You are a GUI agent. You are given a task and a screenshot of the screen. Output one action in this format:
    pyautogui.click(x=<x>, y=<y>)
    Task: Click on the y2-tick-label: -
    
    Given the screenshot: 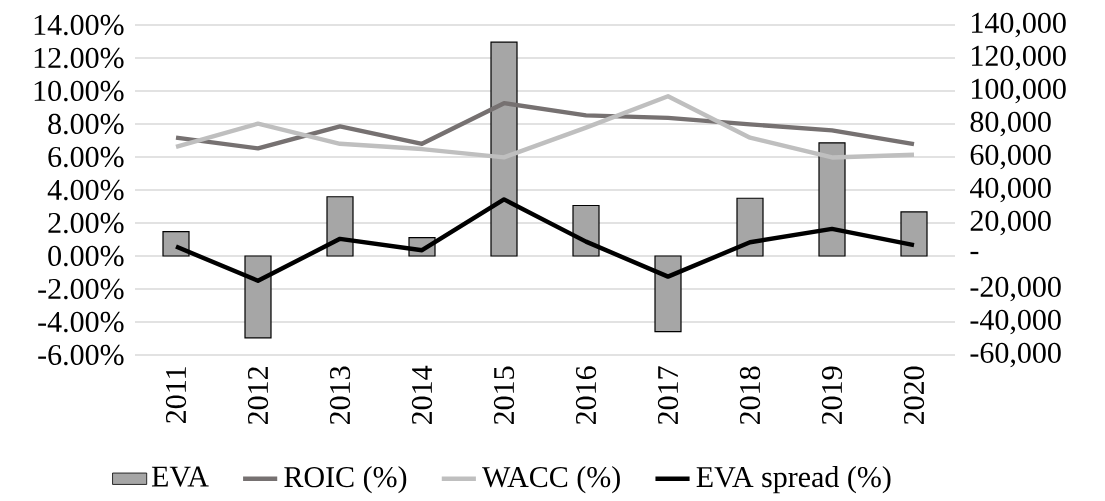 What is the action you would take?
    pyautogui.click(x=974, y=253)
    